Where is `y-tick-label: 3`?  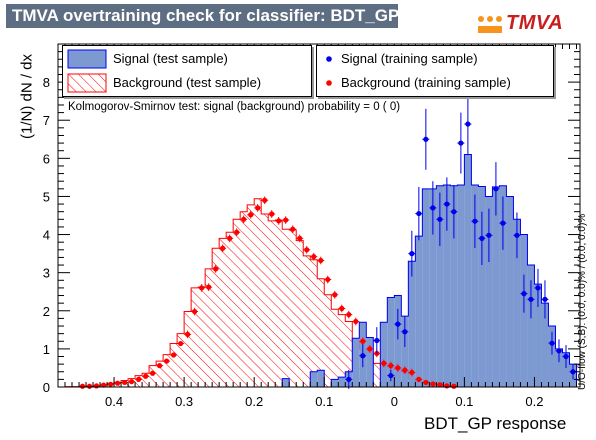 y-tick-label: 3 is located at coordinates (46, 273).